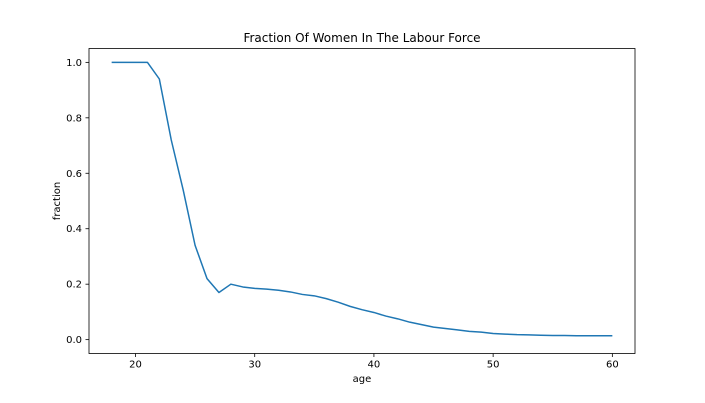 The height and width of the screenshot is (403, 705). What do you see at coordinates (74, 285) in the screenshot?
I see `y-tick-label: 0.2` at bounding box center [74, 285].